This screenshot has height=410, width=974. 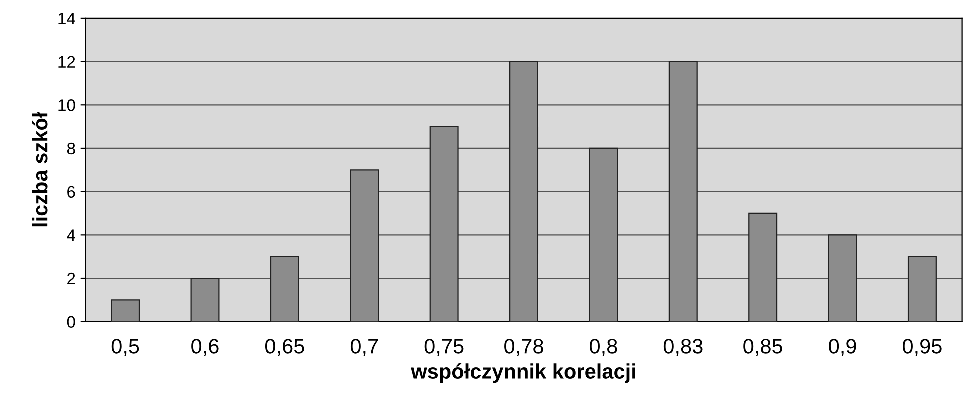 What do you see at coordinates (67, 18) in the screenshot?
I see `y-tick-label: 14` at bounding box center [67, 18].